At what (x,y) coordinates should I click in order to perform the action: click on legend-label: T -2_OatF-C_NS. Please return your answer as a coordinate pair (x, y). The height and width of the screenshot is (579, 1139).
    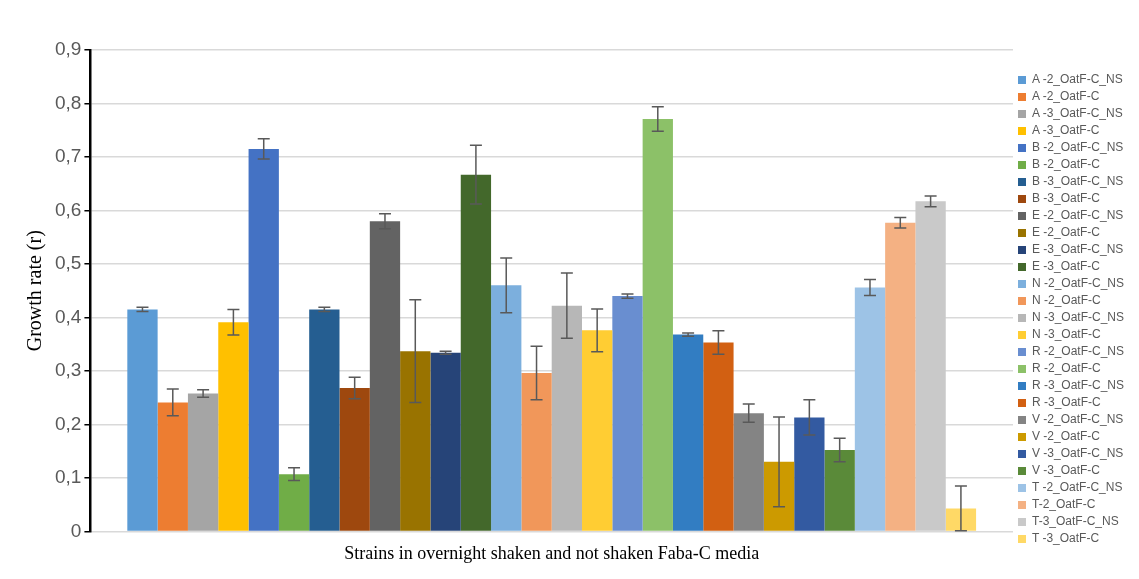
    Looking at the image, I should click on (1077, 487).